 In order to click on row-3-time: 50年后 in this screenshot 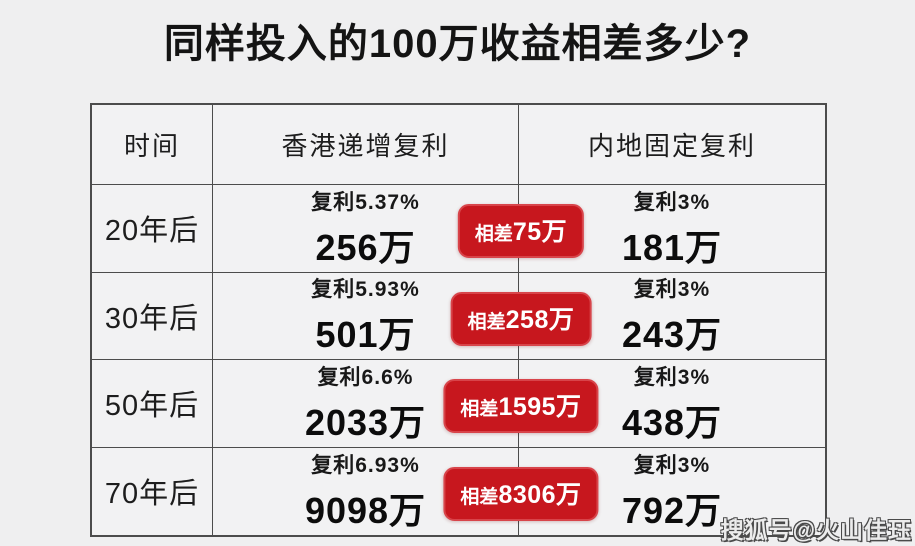, I will do `click(152, 404)`.